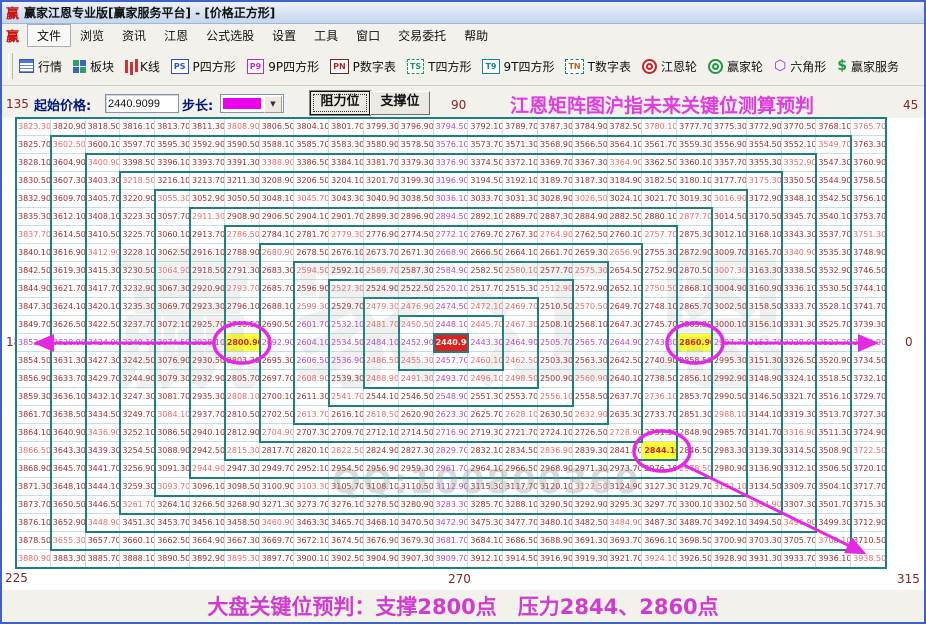  Describe the element at coordinates (176, 36) in the screenshot. I see `menu-gann: 江恩` at that location.